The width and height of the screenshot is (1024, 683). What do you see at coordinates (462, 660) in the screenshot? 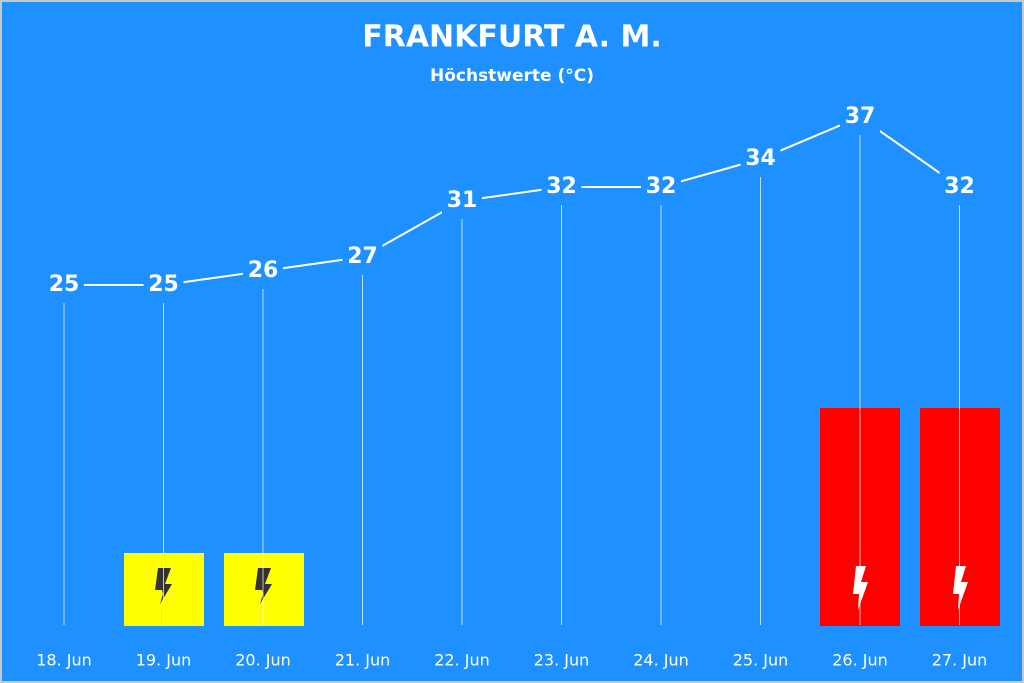
I see `x-tick-label: 22. Jun` at bounding box center [462, 660].